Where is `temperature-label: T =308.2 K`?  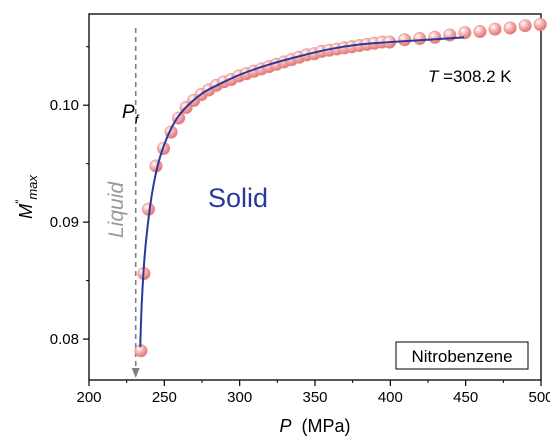 temperature-label: T =308.2 K is located at coordinates (470, 76).